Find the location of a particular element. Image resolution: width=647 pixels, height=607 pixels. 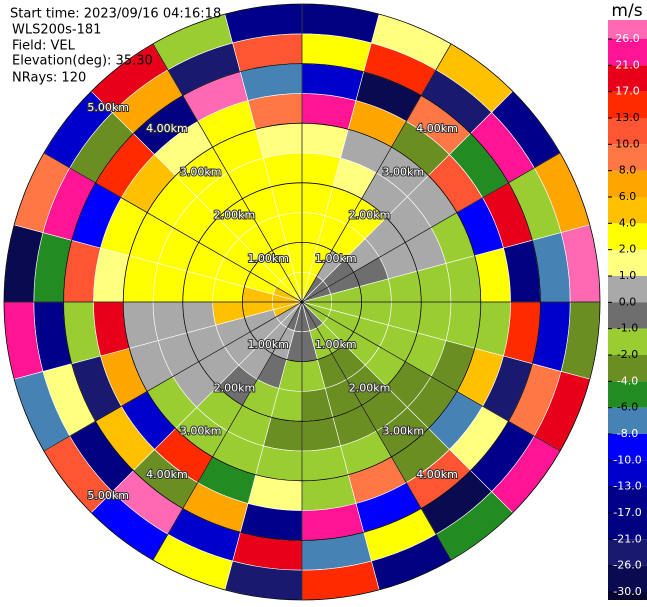

colorbar-label: 13.0 is located at coordinates (627, 117).